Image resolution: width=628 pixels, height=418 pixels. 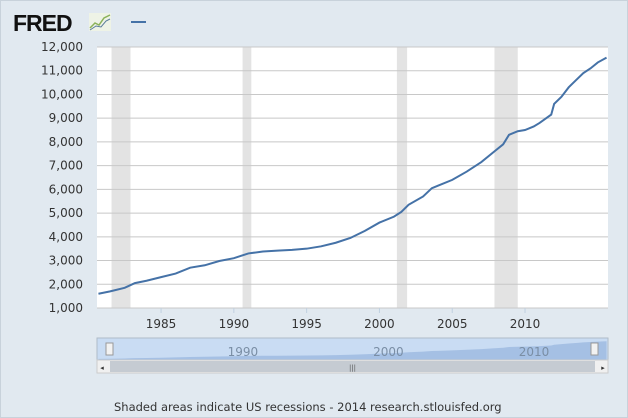 I want to click on x-tick-label: 1995, so click(x=306, y=324).